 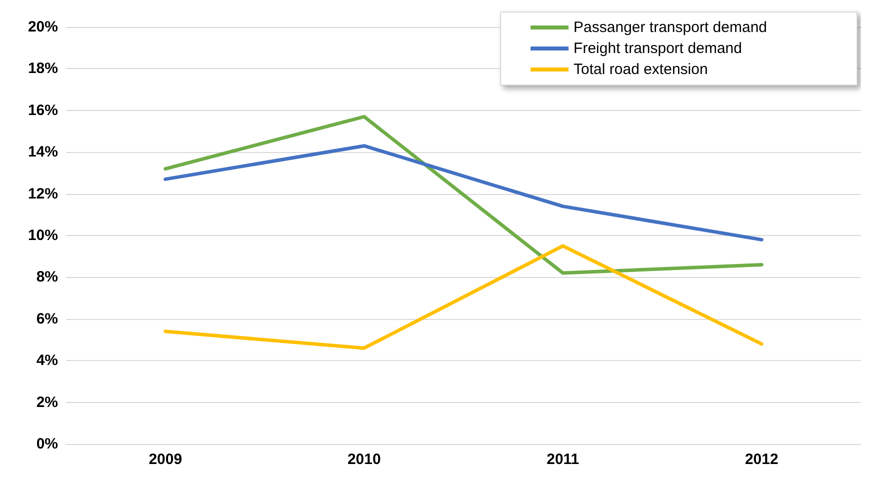 I want to click on x-tick-label: 2011, so click(x=563, y=459).